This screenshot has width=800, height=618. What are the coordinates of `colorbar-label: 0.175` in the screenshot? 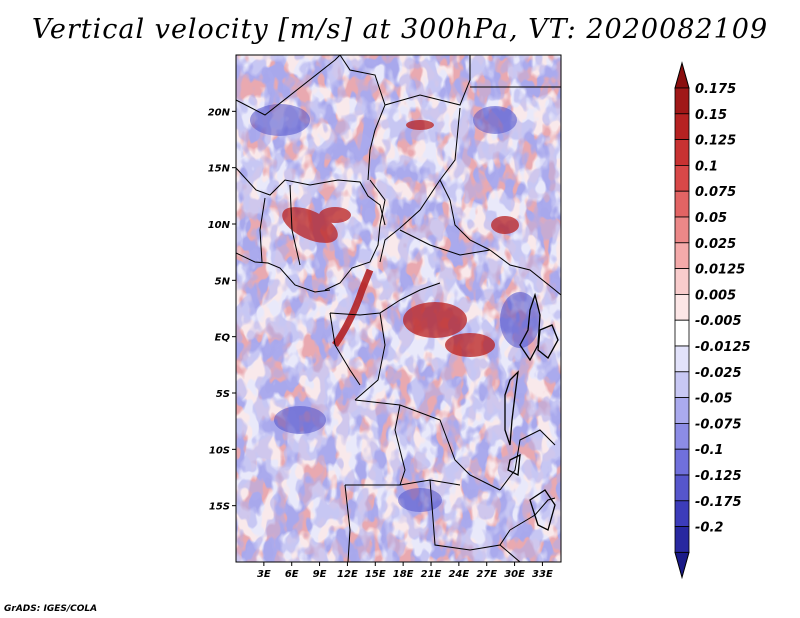 It's located at (715, 89).